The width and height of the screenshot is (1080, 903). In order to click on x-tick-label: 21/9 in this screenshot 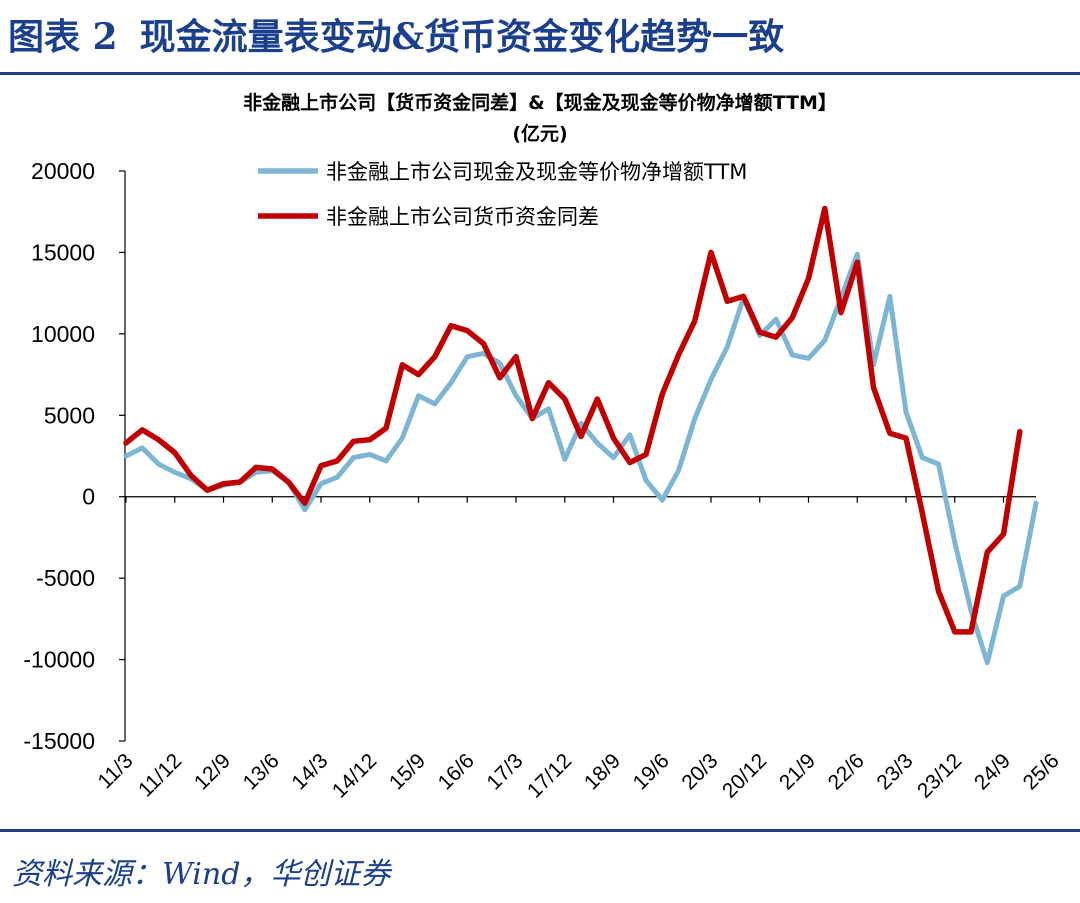, I will do `click(797, 771)`.